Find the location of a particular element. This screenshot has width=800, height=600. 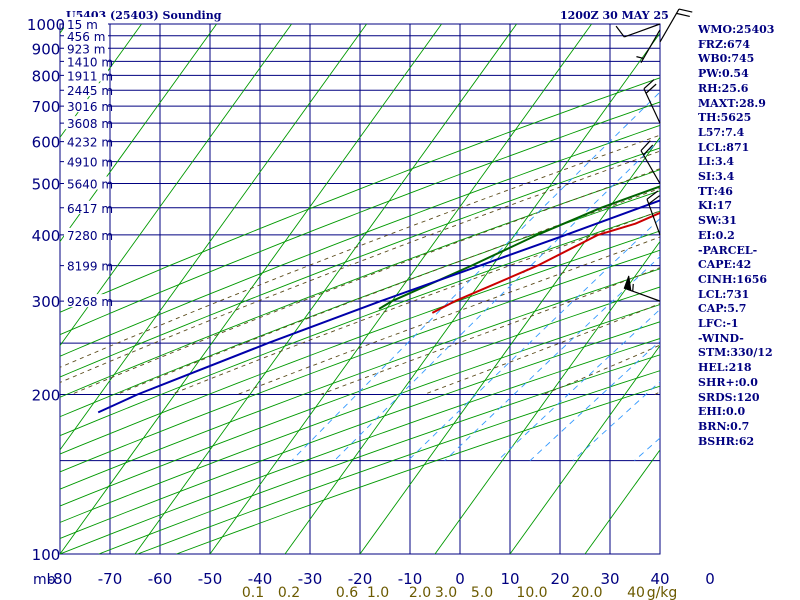

stat-item: CAPE:42 is located at coordinates (725, 265).